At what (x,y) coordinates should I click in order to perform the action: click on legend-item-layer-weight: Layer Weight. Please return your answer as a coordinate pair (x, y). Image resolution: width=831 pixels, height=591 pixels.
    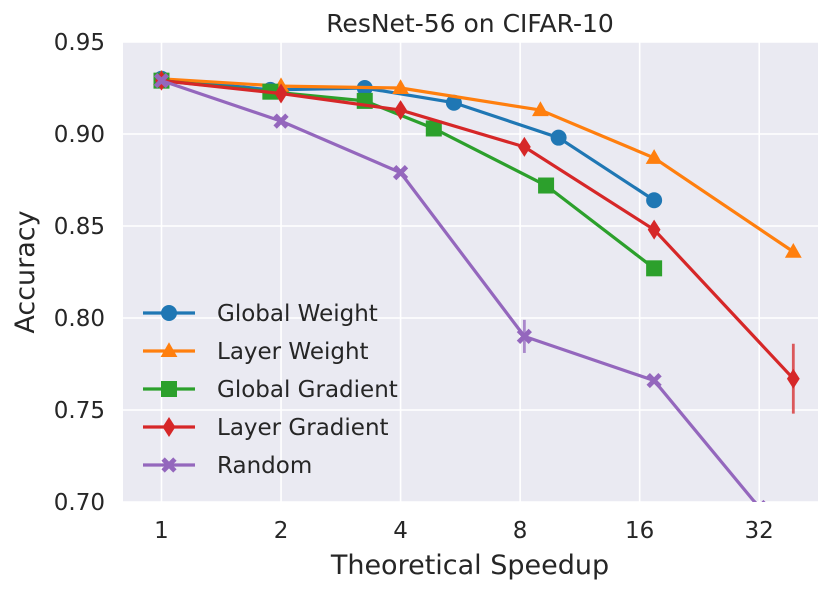
    Looking at the image, I should click on (256, 352).